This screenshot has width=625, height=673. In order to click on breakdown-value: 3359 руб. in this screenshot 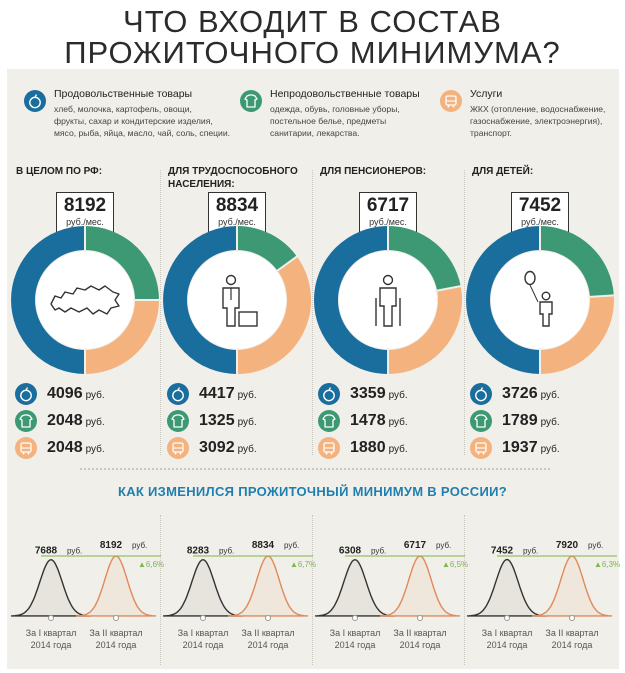, I will do `click(379, 394)`.